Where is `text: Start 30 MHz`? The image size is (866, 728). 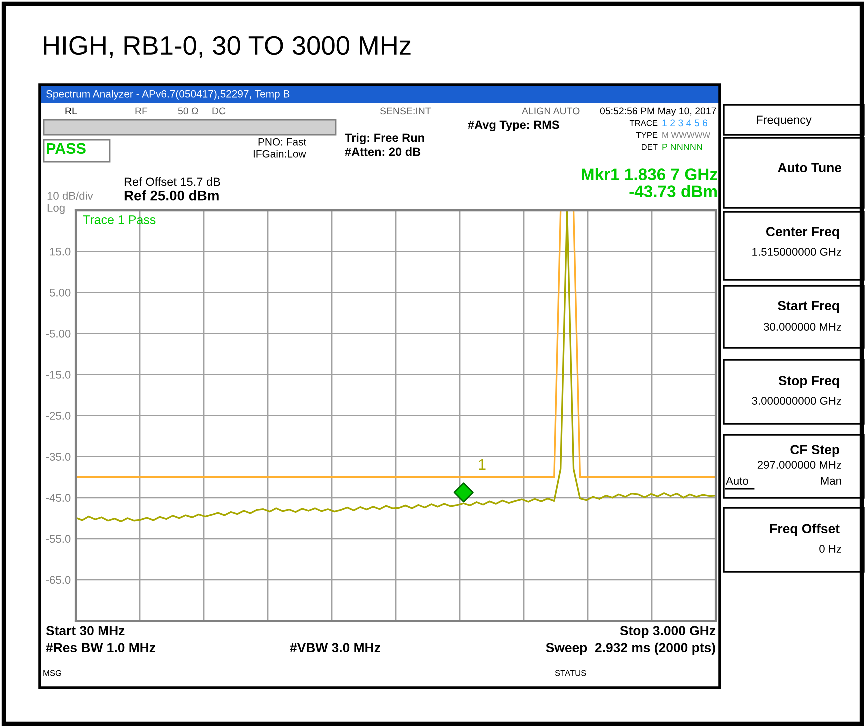 text: Start 30 MHz is located at coordinates (85, 631).